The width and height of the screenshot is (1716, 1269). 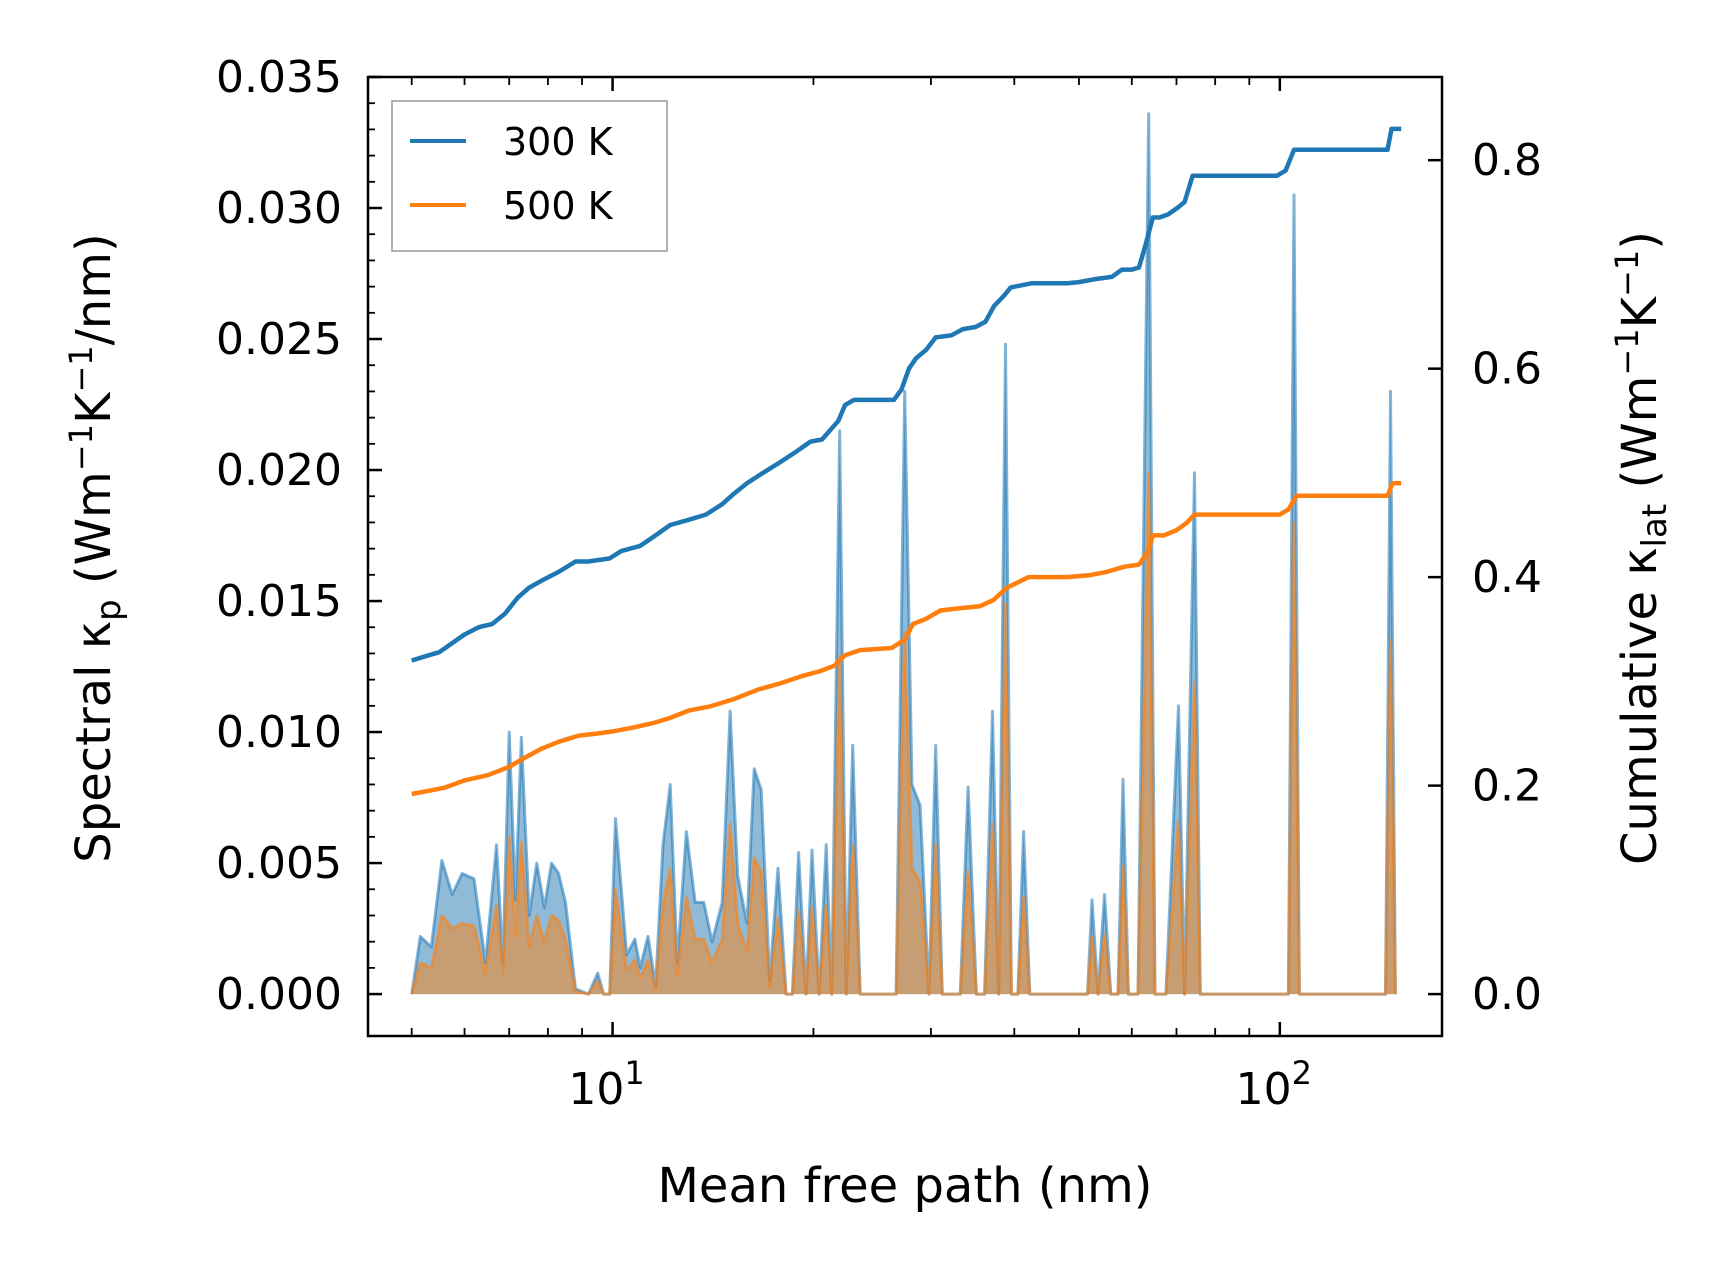 I want to click on y-axis-title-left: Spectral κp (Wm−1K−1/nm), so click(x=95, y=547).